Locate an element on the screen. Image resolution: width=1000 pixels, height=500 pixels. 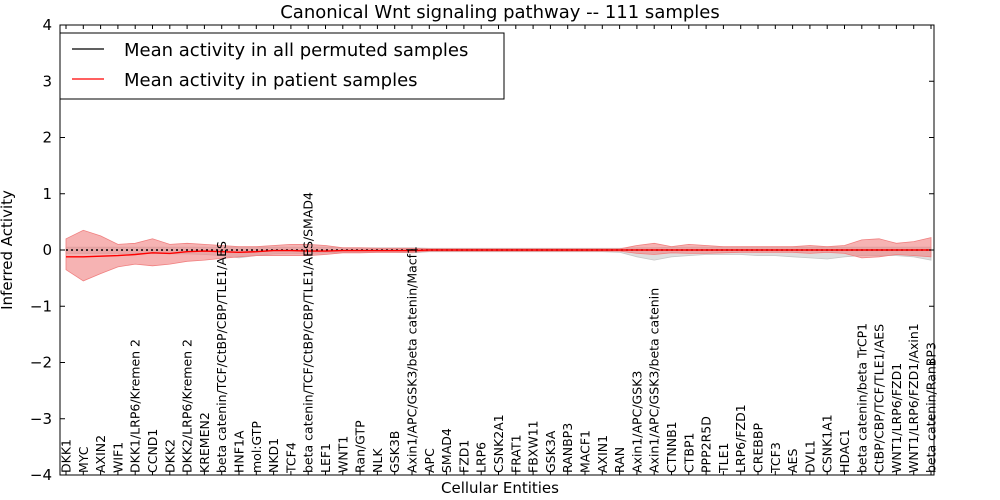
category-label: DVL1 is located at coordinates (809, 456).